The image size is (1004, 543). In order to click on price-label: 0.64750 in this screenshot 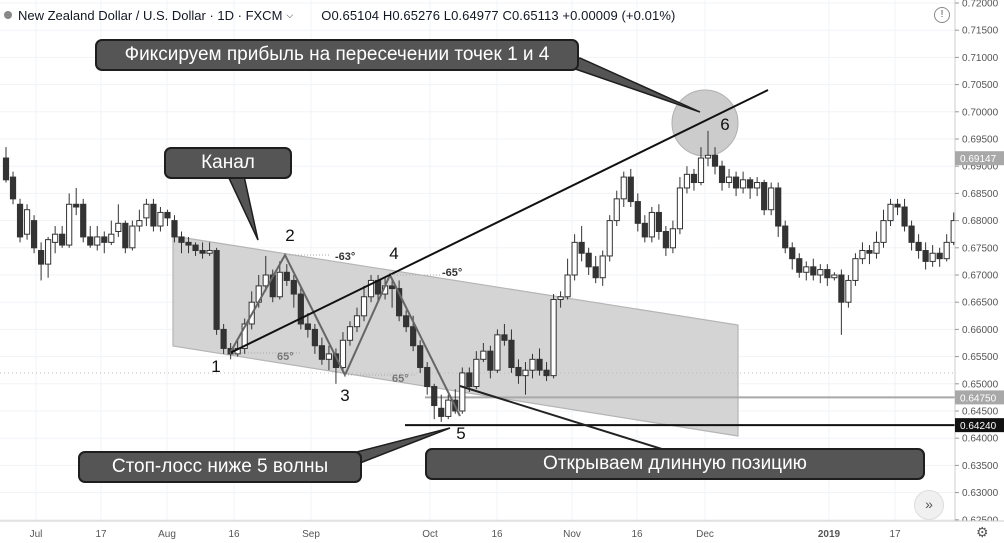, I will do `click(978, 398)`.